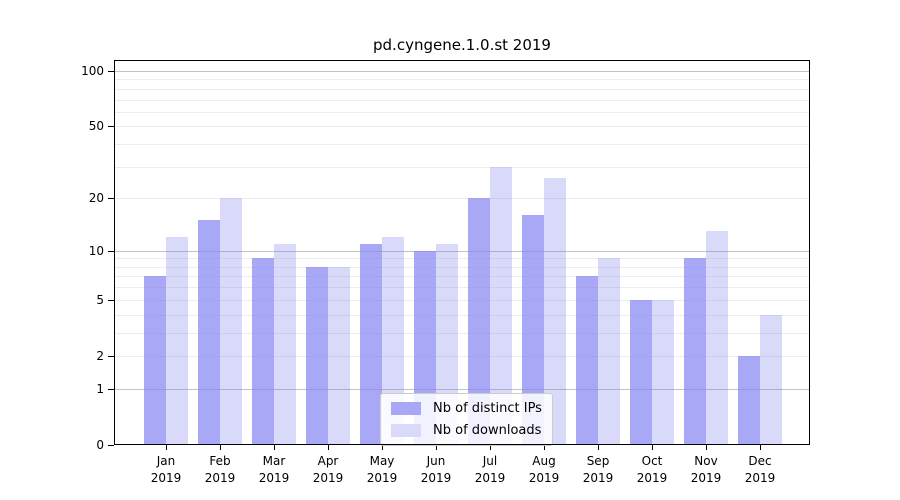 The height and width of the screenshot is (500, 900). I want to click on x-axis-tick-label: Aug 2019, so click(544, 470).